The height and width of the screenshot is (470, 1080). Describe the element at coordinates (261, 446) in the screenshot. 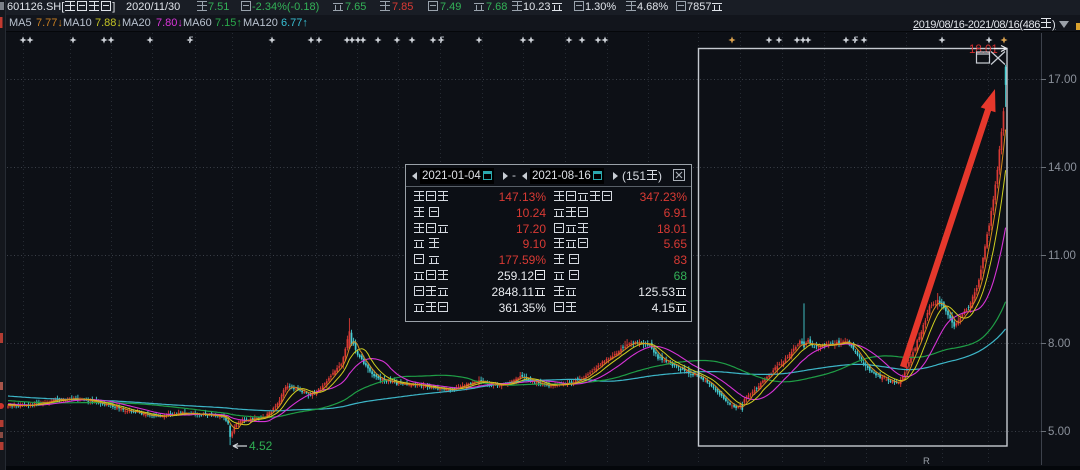

I see `svg-text: 4.52` at that location.